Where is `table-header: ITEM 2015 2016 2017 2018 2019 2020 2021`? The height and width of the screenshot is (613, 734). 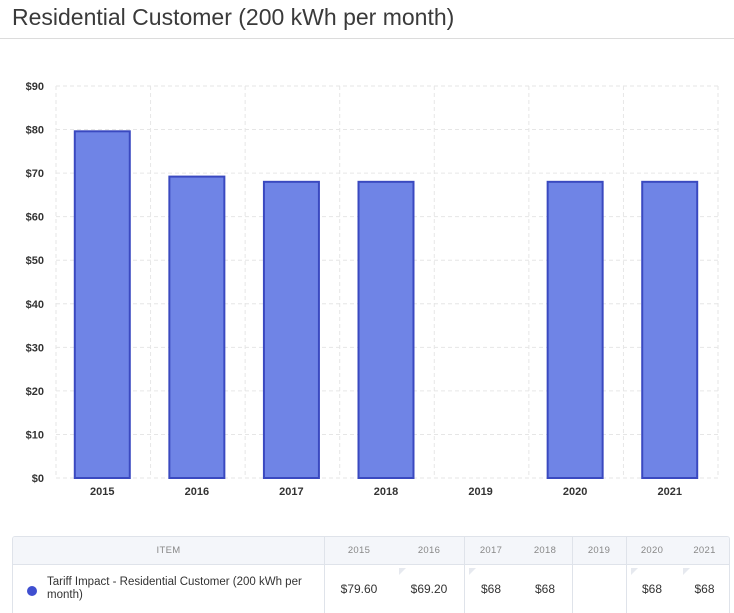 table-header: ITEM 2015 2016 2017 2018 2019 2020 2021 is located at coordinates (371, 551).